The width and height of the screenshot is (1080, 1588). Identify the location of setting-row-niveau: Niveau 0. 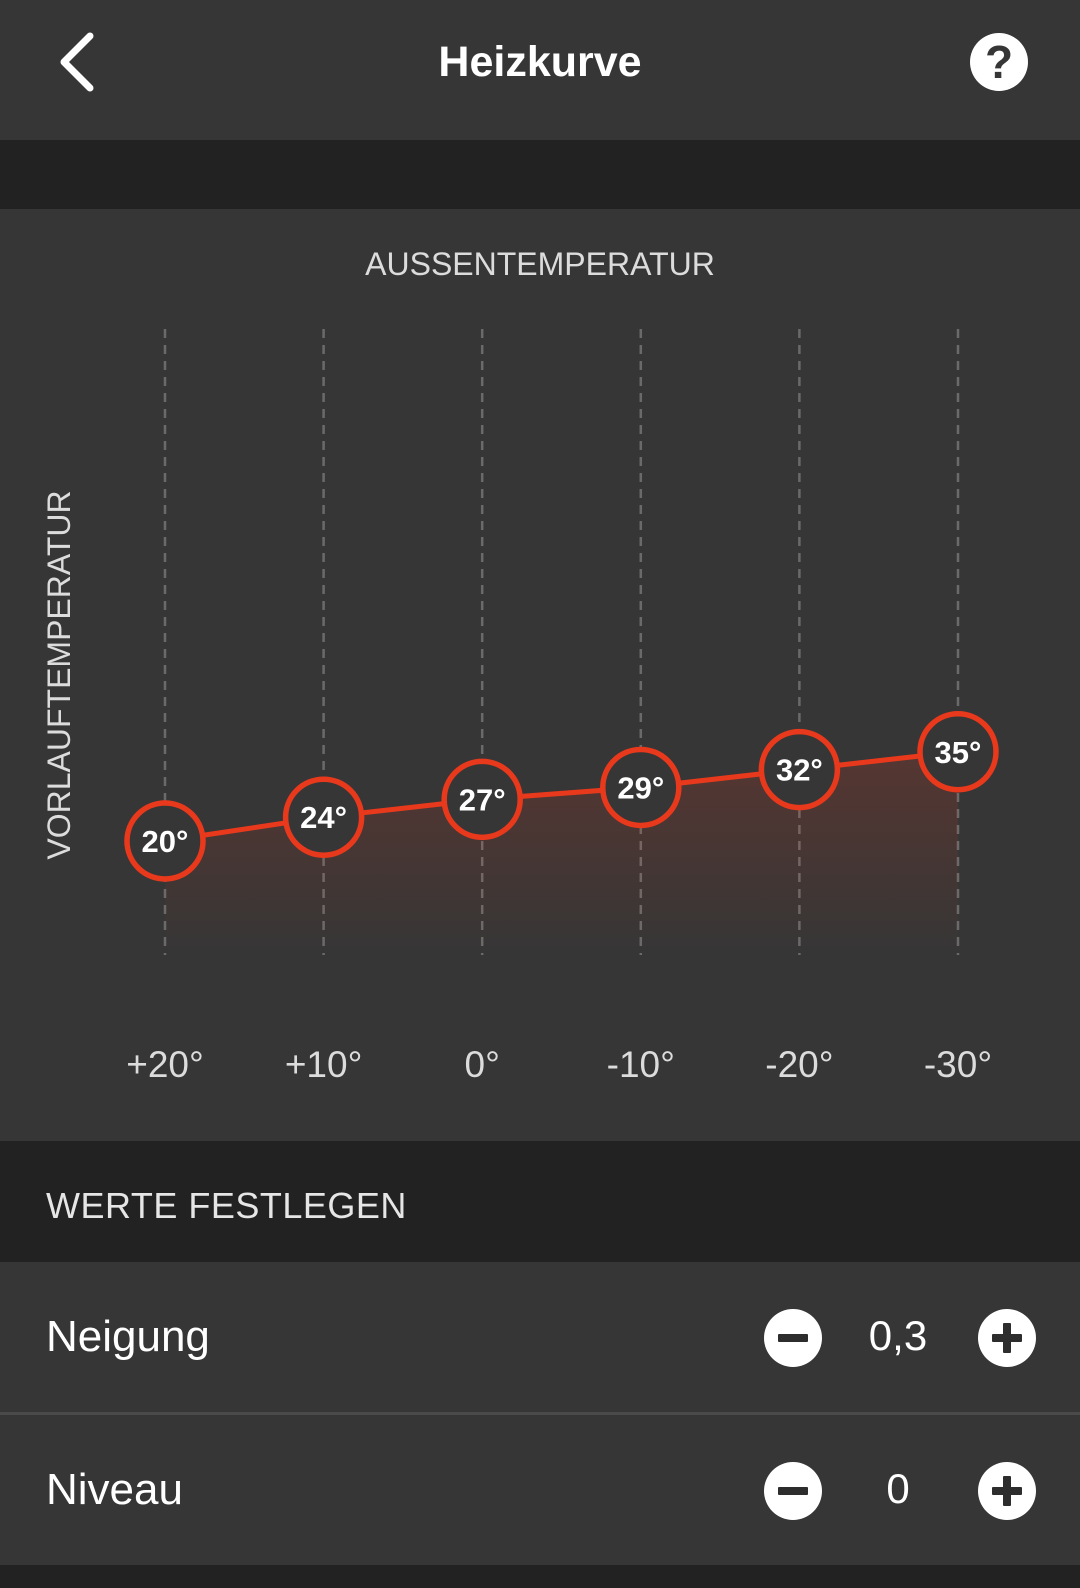
(540, 1490).